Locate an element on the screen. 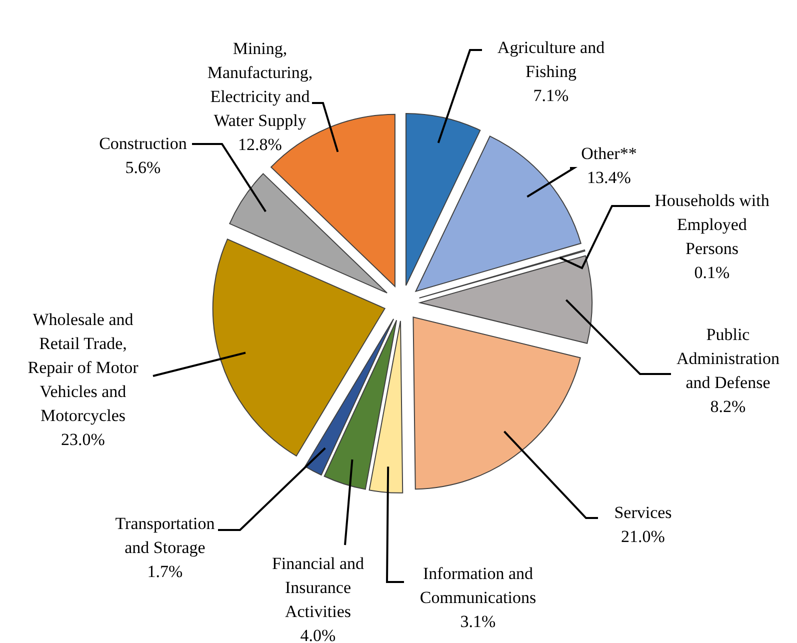 The image size is (797, 643). slice-label: Construction is located at coordinates (143, 143).